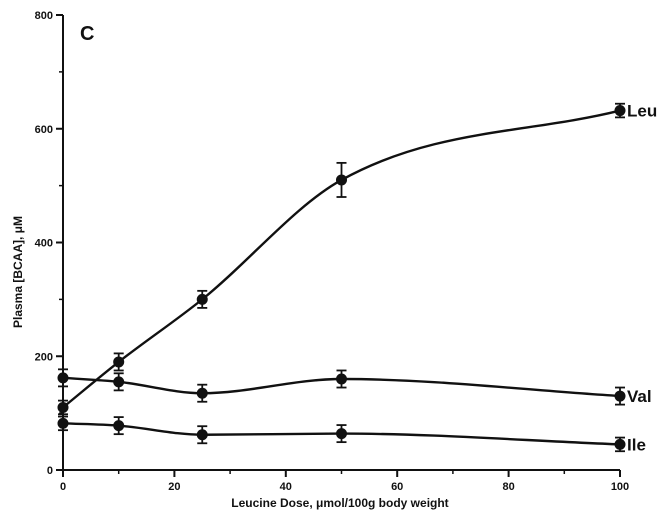 The image size is (668, 517). What do you see at coordinates (397, 487) in the screenshot?
I see `x-tick-label: 60` at bounding box center [397, 487].